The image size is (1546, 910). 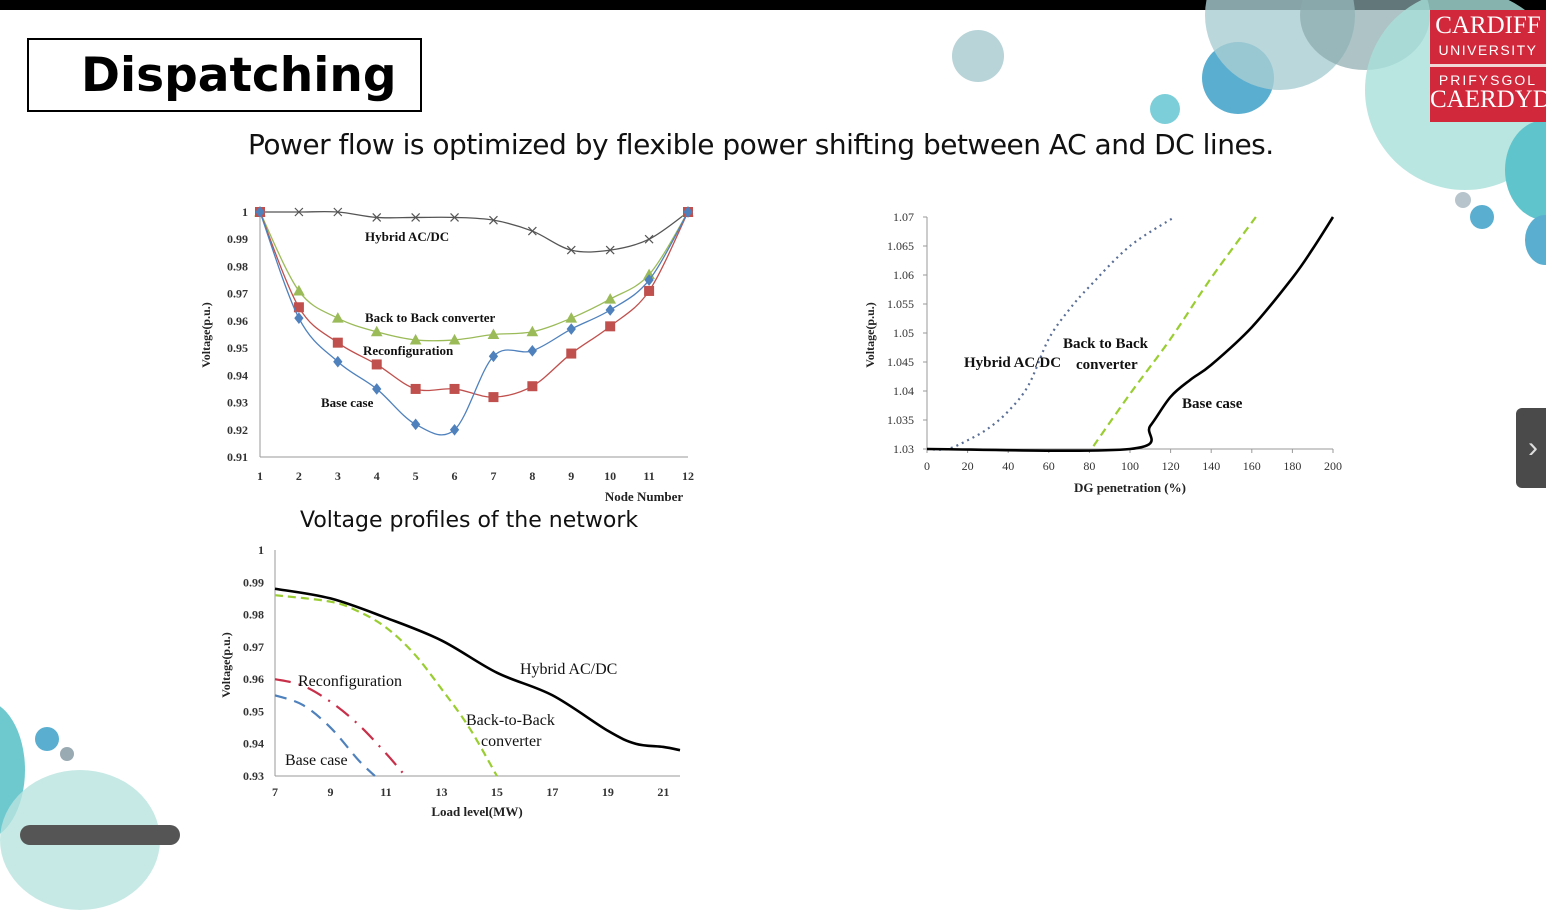 I want to click on x-tick-label: 20, so click(x=968, y=466).